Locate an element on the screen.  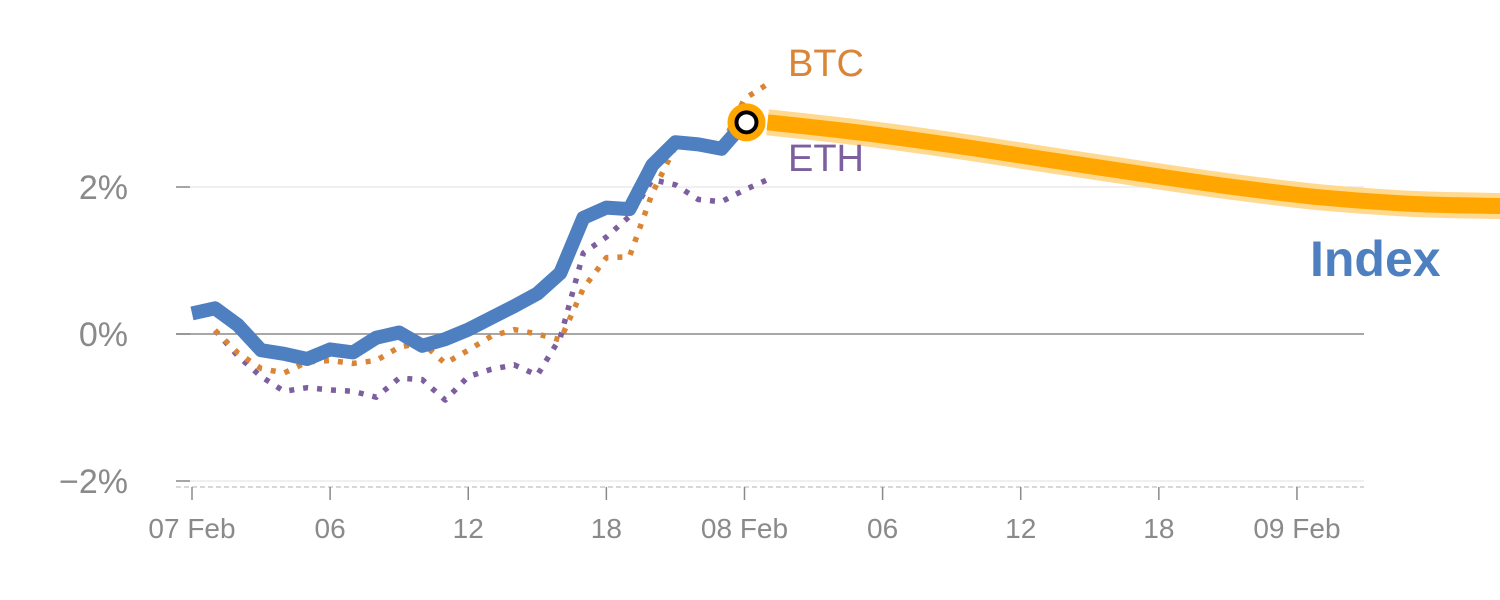
y-axis: −2% 0% 2% is located at coordinates (124, 335).